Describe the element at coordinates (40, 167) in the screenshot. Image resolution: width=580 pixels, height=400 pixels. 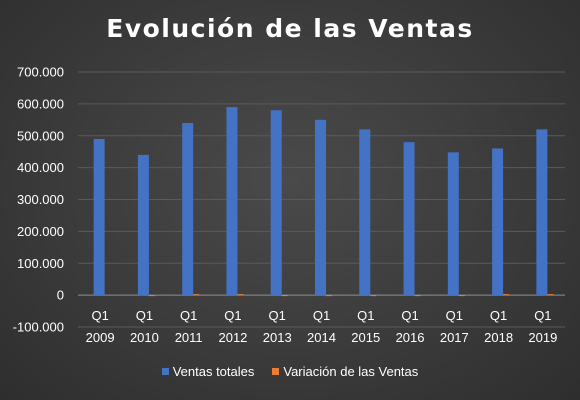
I see `y-tick-label: 400.000` at that location.